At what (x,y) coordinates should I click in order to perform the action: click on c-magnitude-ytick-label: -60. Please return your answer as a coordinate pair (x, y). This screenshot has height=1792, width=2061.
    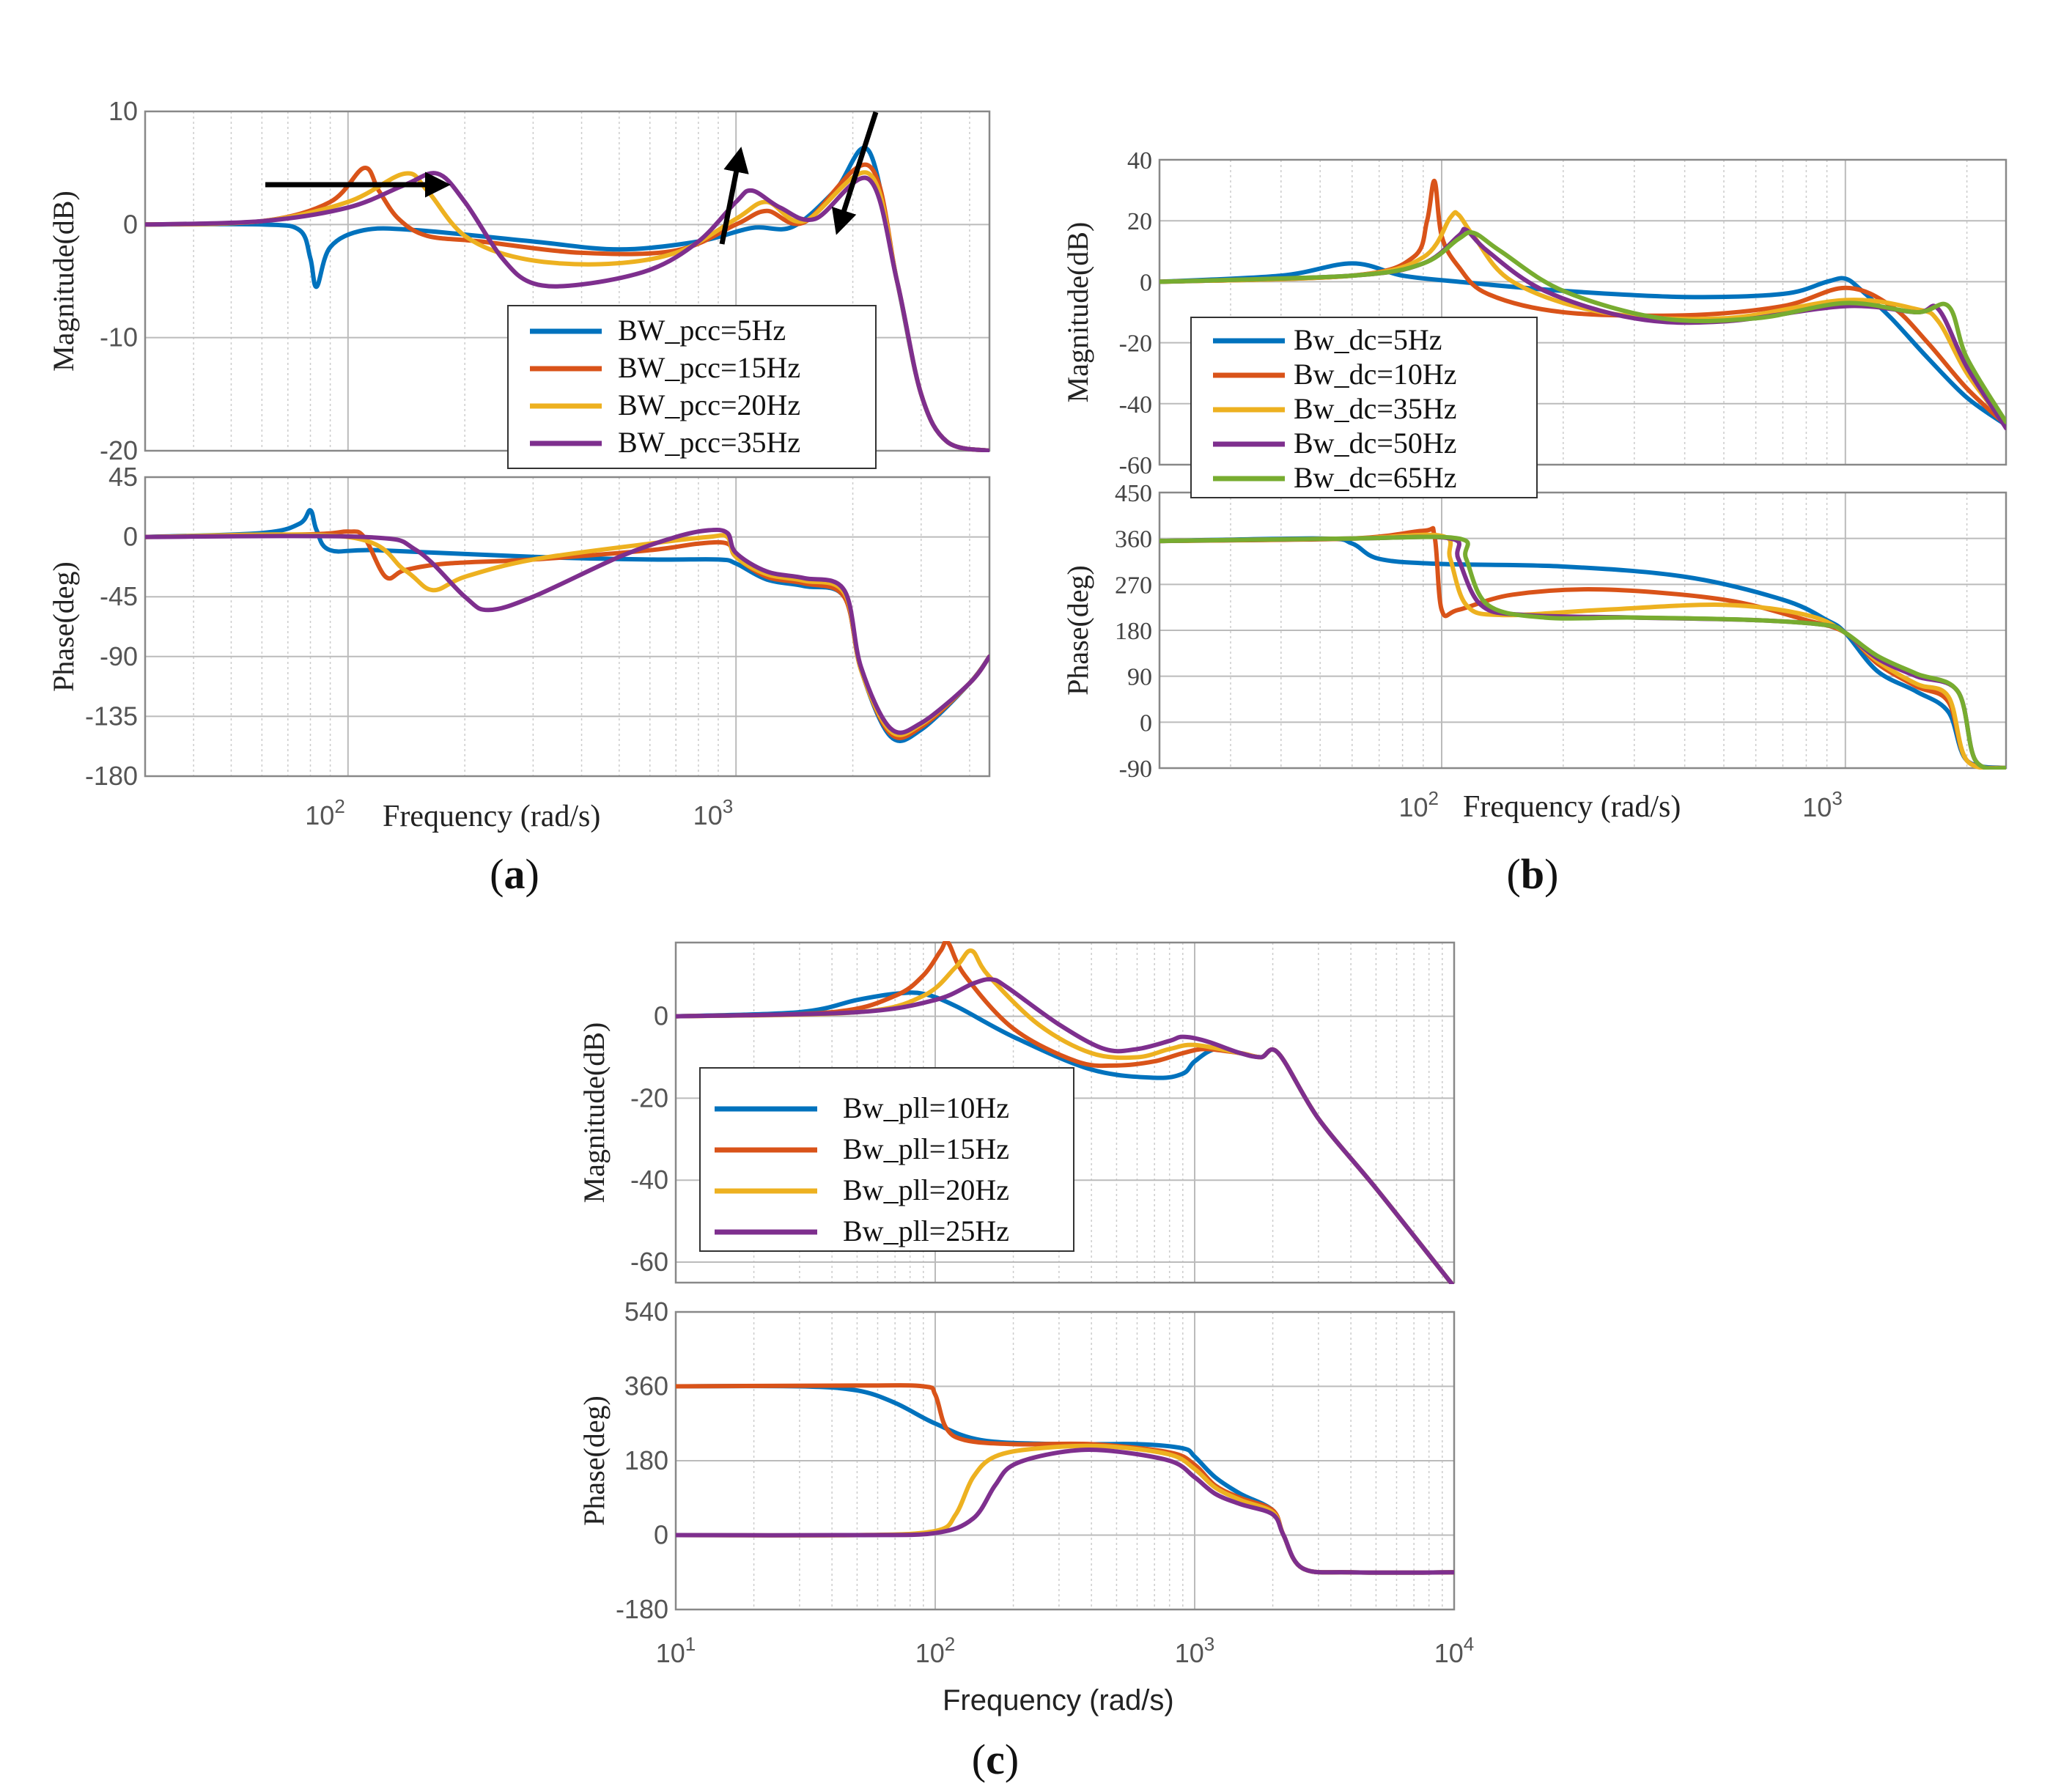
    Looking at the image, I should click on (649, 1262).